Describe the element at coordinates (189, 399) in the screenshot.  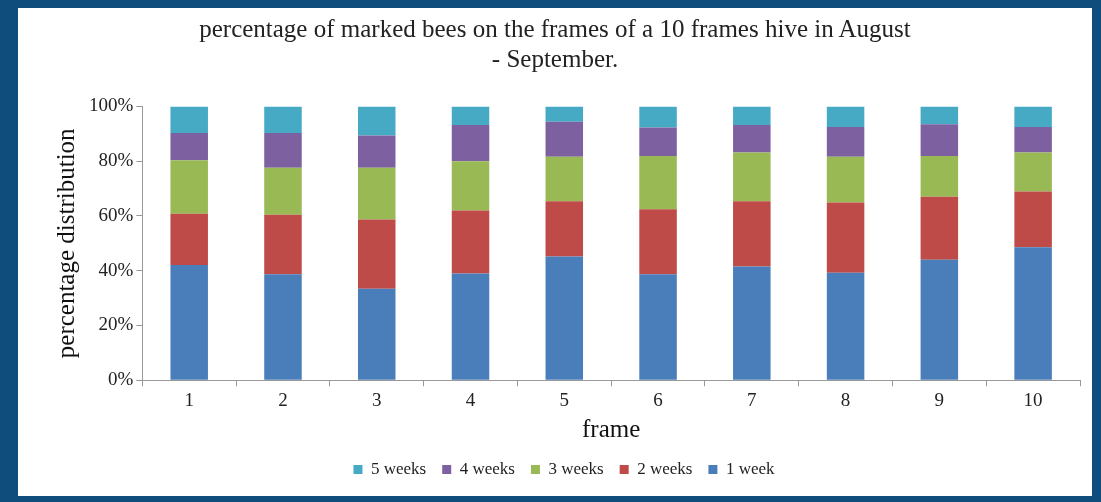
I see `x-tick-label: 1` at that location.